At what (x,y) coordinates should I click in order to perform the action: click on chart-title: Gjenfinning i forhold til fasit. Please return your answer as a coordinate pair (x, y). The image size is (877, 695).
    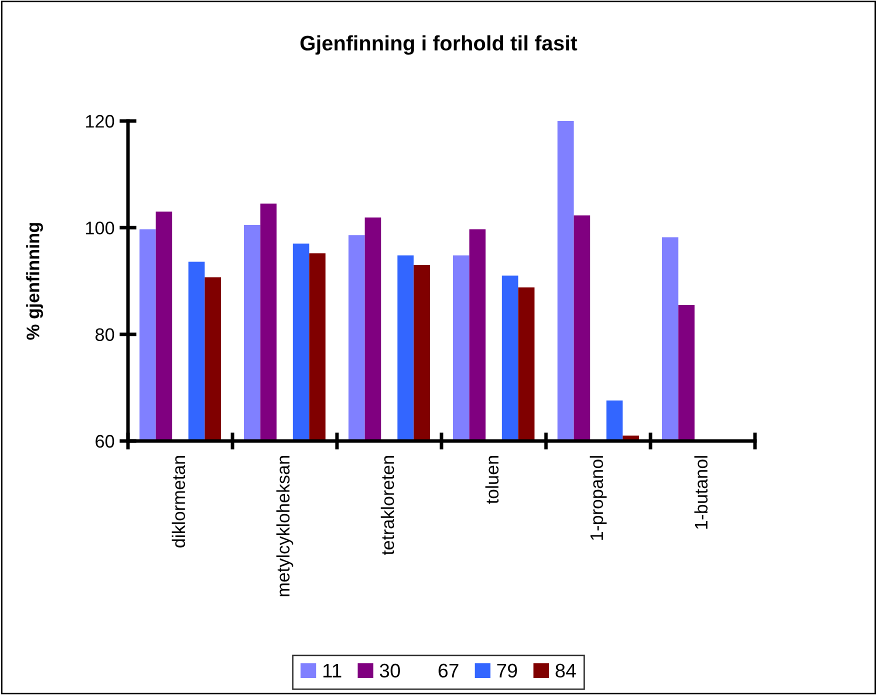
    Looking at the image, I should click on (439, 45).